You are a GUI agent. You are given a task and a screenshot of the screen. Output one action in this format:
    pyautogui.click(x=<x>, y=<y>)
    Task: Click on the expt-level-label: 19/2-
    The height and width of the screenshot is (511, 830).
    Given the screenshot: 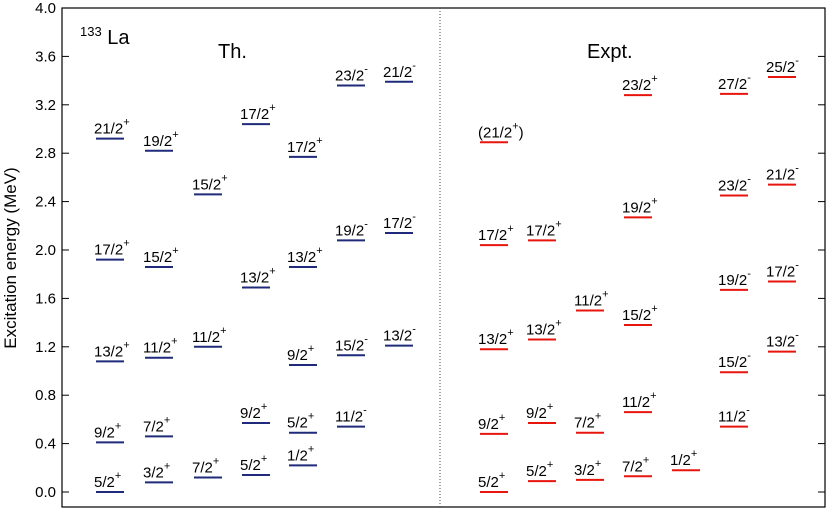 What is the action you would take?
    pyautogui.click(x=734, y=278)
    